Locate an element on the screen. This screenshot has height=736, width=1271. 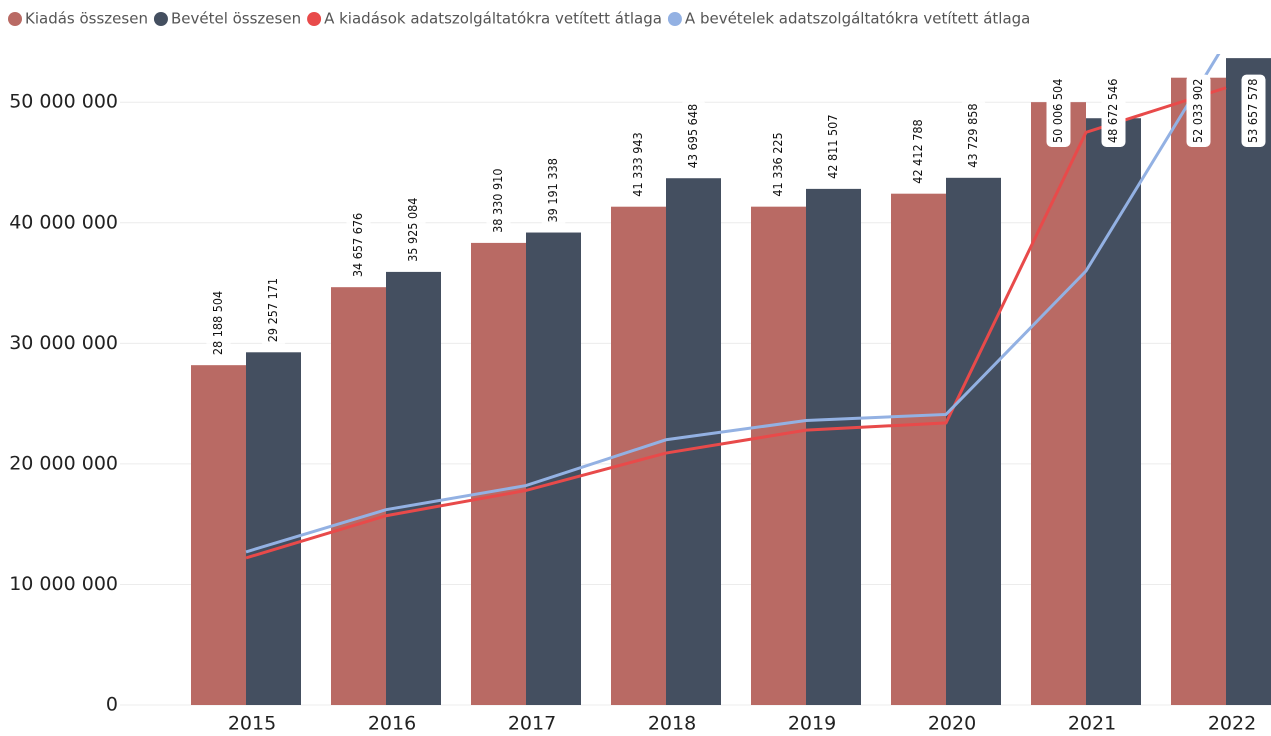
x-tick-label: 2017 is located at coordinates (532, 724).